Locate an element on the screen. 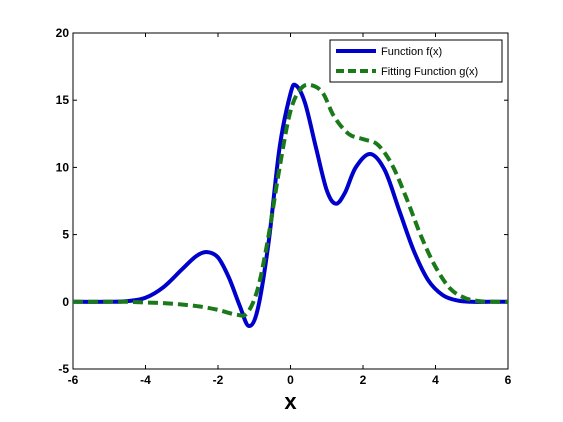 The height and width of the screenshot is (422, 563). x-axis-title: x is located at coordinates (290, 401).